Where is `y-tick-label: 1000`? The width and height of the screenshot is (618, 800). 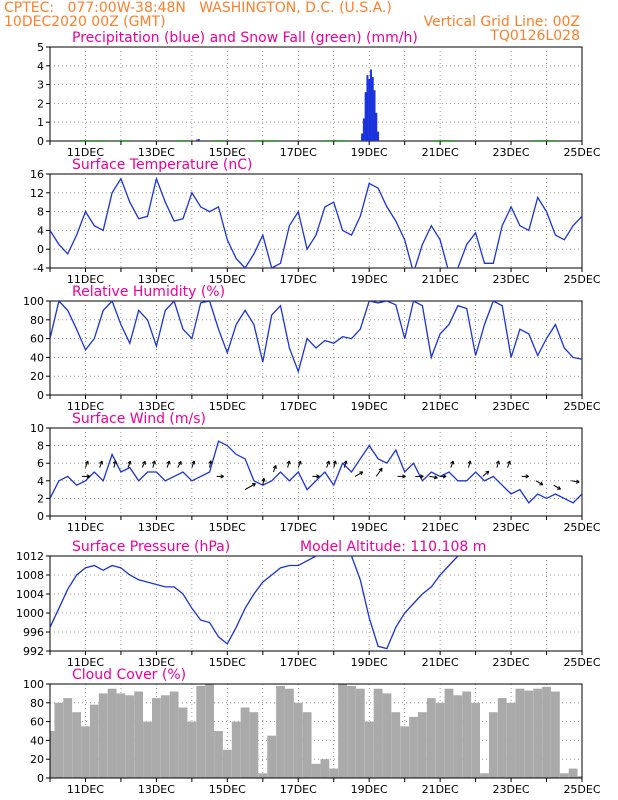
y-tick-label: 1000 is located at coordinates (30, 613).